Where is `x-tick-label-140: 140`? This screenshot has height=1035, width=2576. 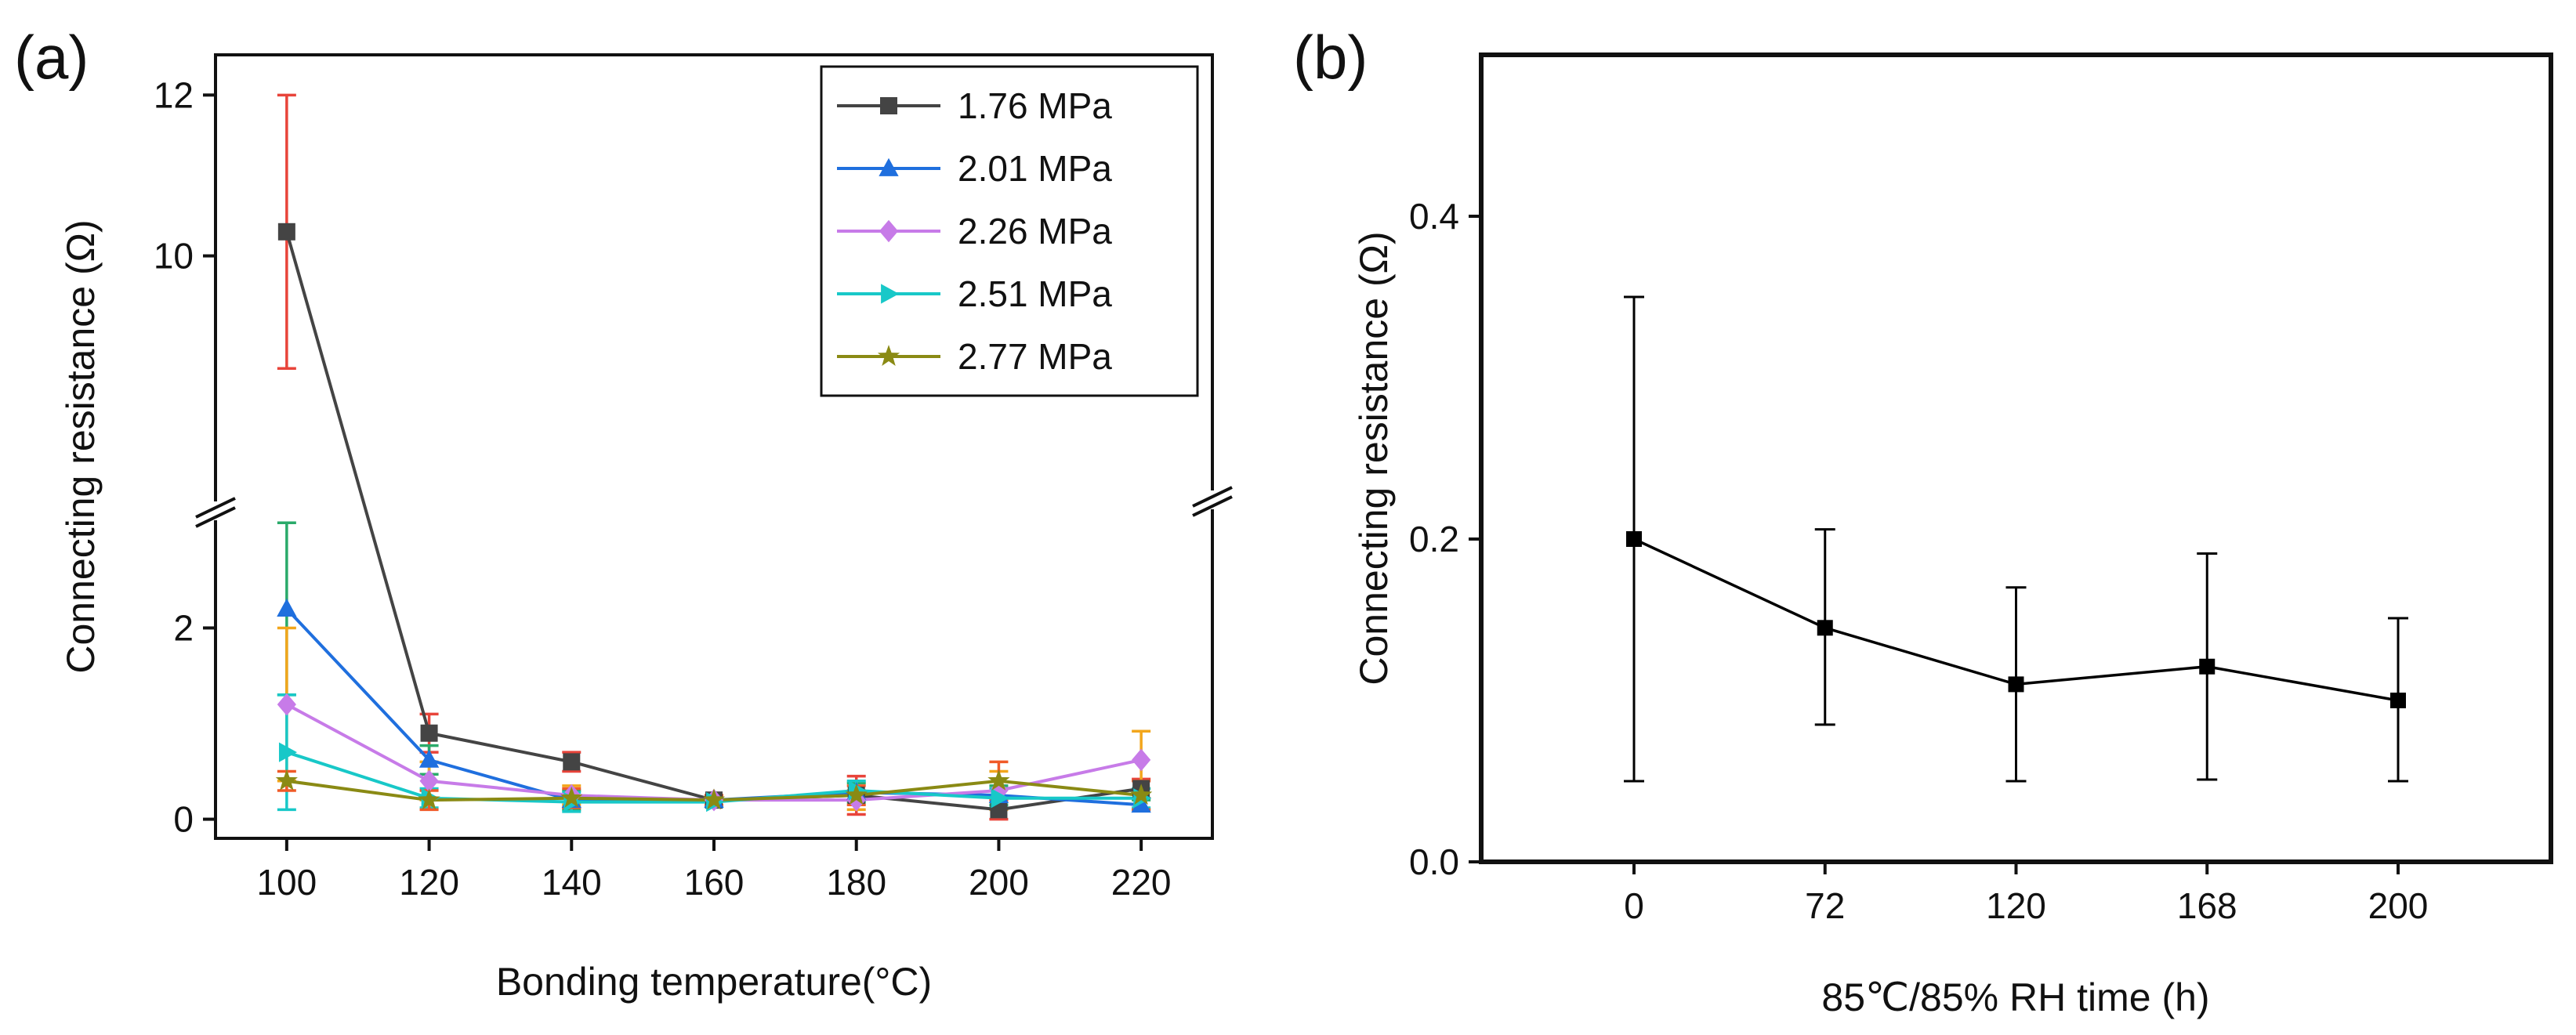
x-tick-label-140: 140 is located at coordinates (572, 882).